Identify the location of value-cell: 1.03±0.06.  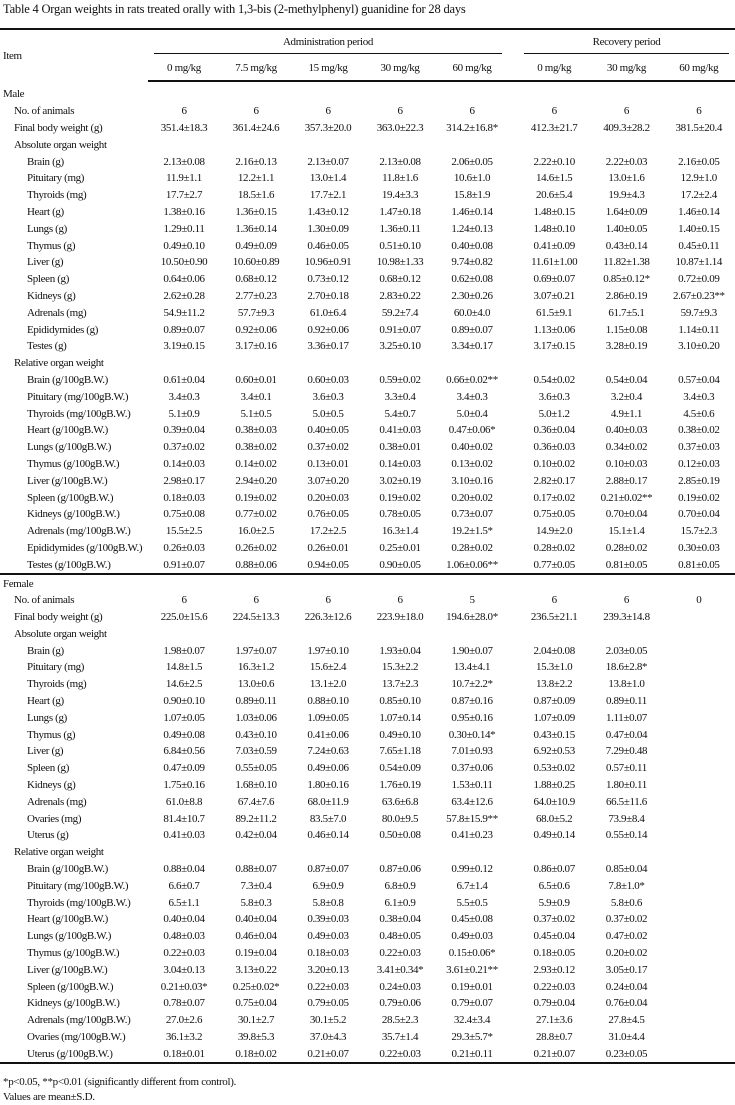
(256, 717).